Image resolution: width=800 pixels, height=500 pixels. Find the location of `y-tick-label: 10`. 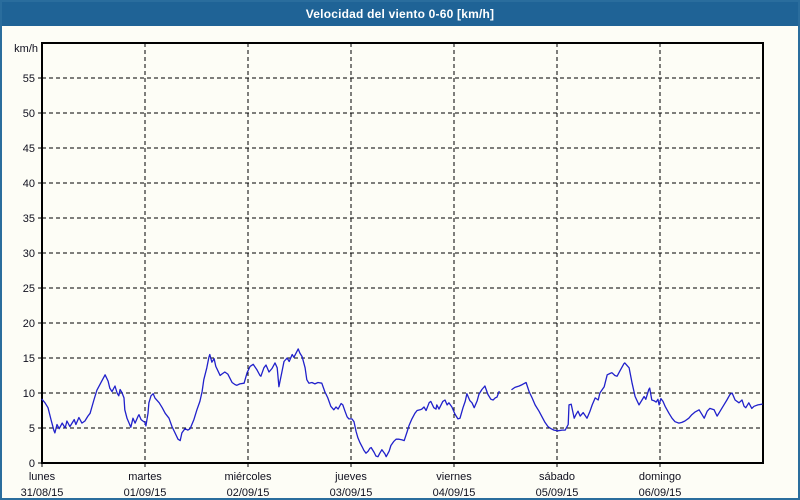

y-tick-label: 10 is located at coordinates (29, 394).